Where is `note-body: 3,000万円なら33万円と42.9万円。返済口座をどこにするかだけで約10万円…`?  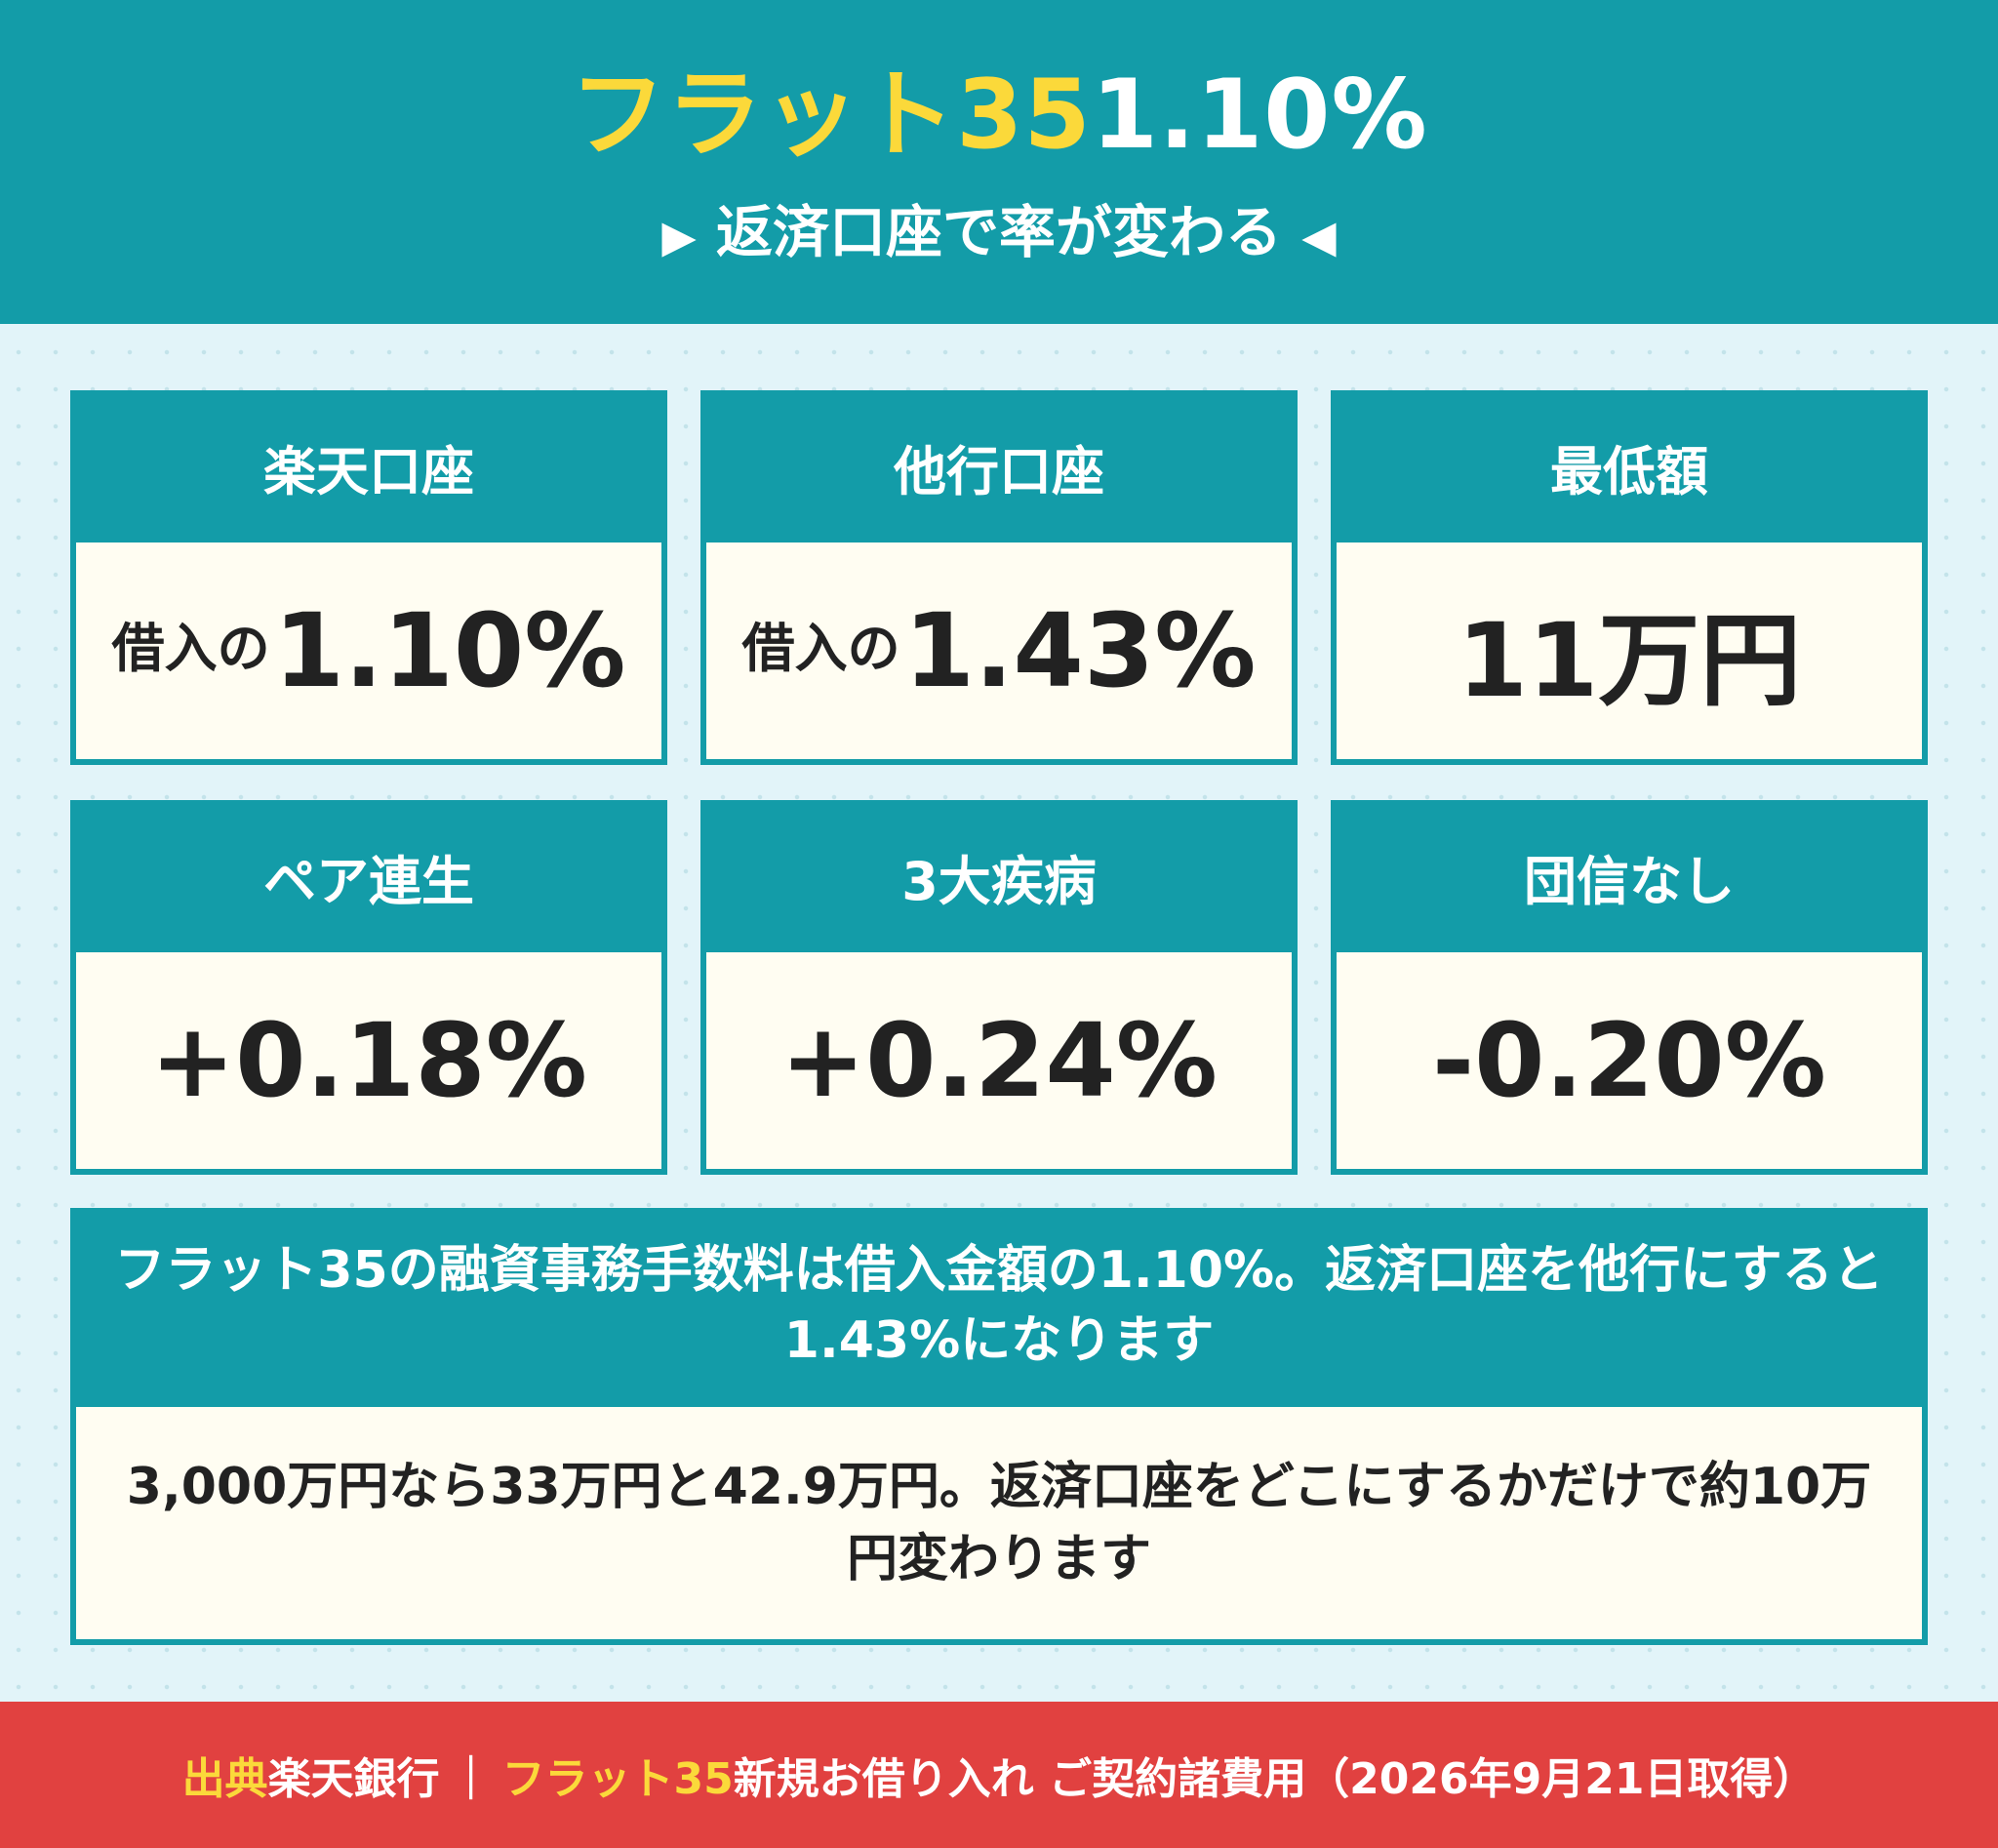 note-body: 3,000万円なら33万円と42.9万円。返済口座をどこにするかだけで約10万円… is located at coordinates (999, 1523).